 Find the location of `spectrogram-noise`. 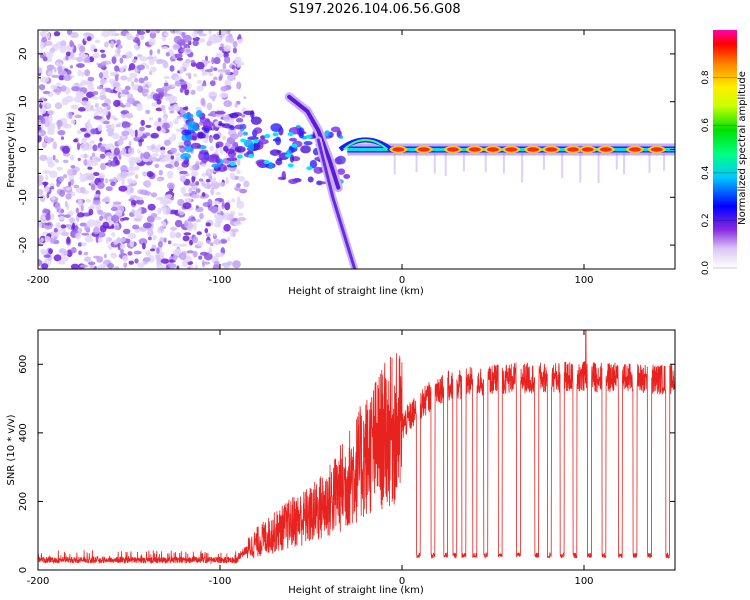

spectrogram-noise is located at coordinates (144, 149).